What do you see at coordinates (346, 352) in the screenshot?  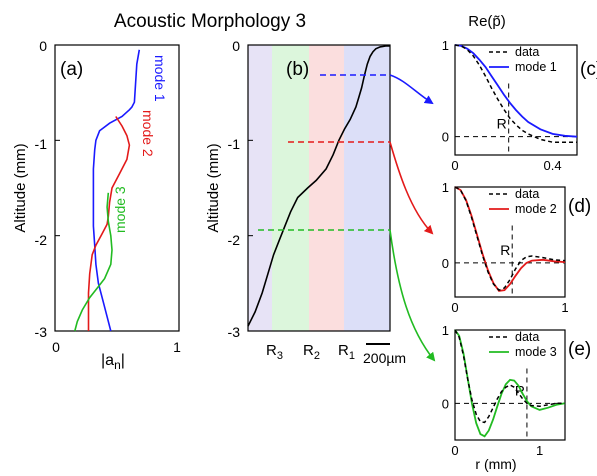 I see `radius-r1-label: R1` at bounding box center [346, 352].